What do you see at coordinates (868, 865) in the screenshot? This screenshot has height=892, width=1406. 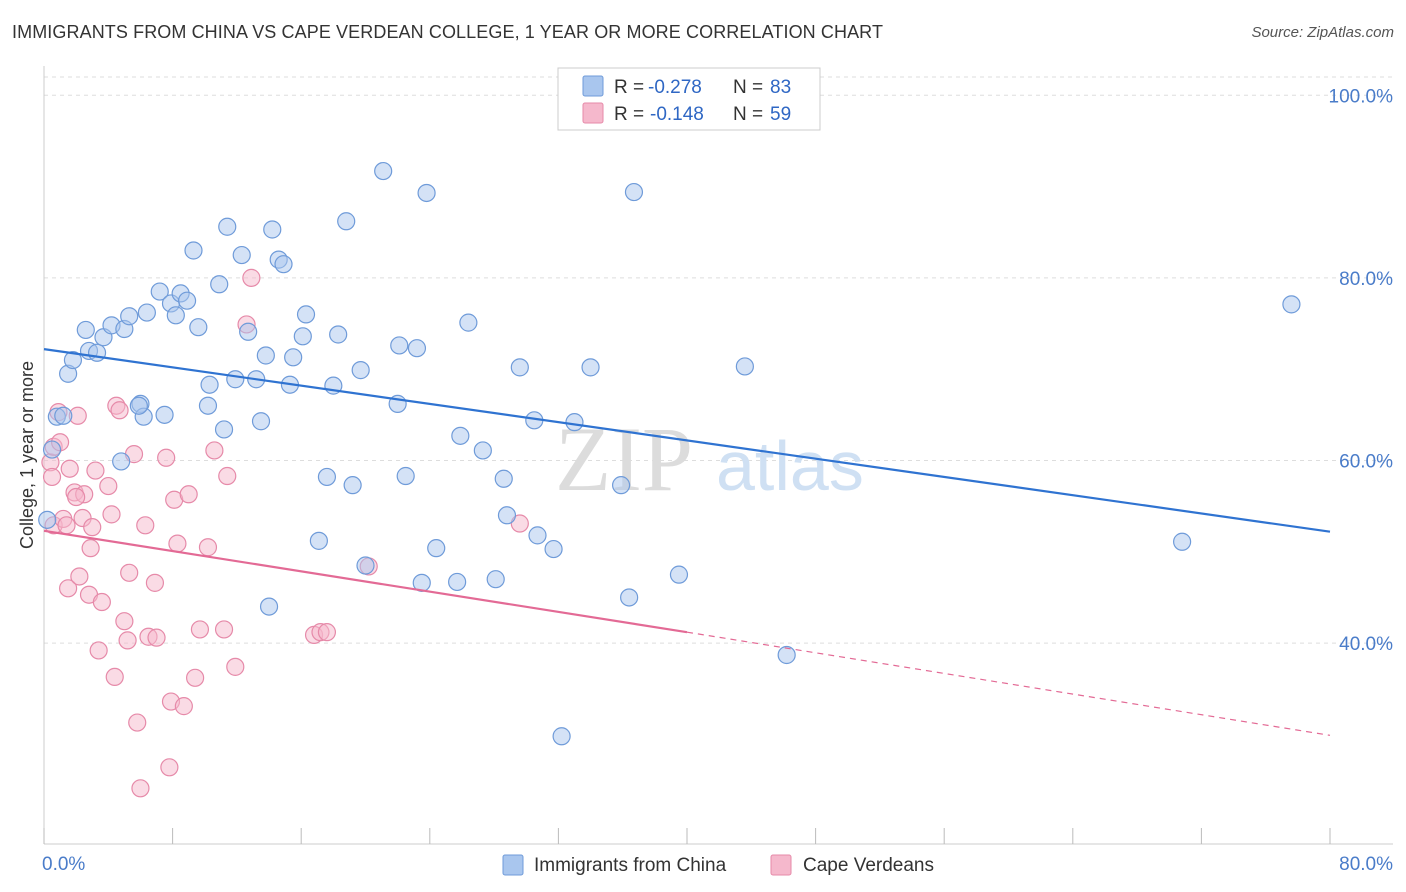 I see `legend-bottom-label-cape: Cape Verdeans` at bounding box center [868, 865].